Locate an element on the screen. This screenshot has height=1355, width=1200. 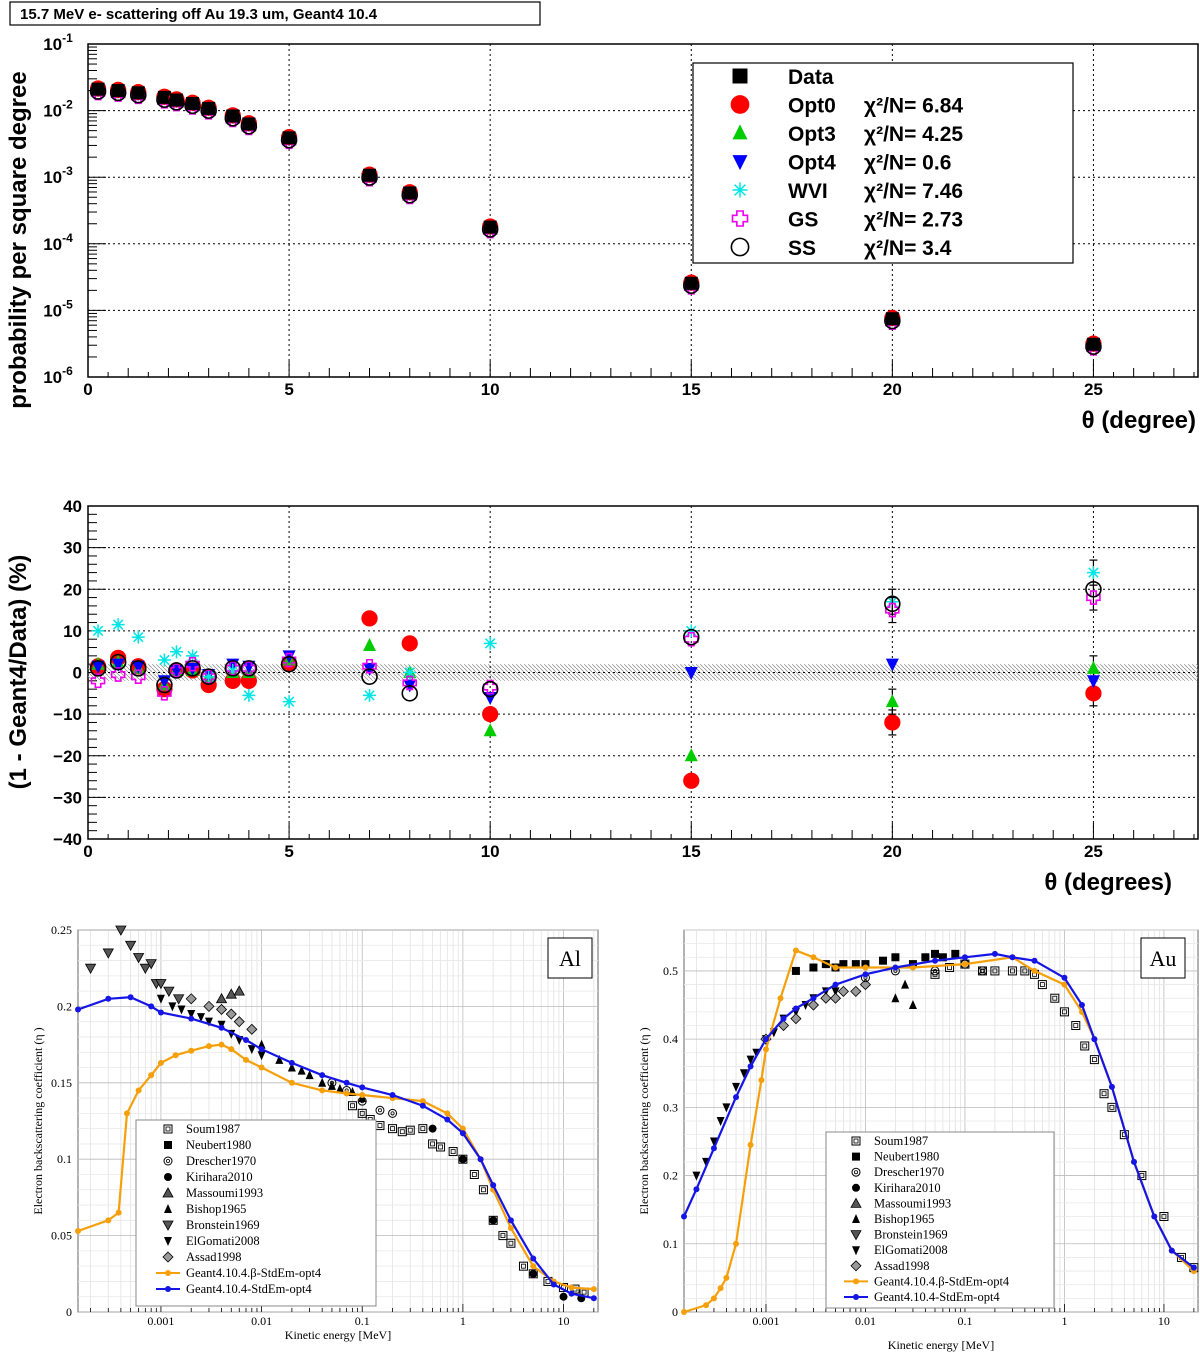
simulation-lines is located at coordinates (336, 1148).